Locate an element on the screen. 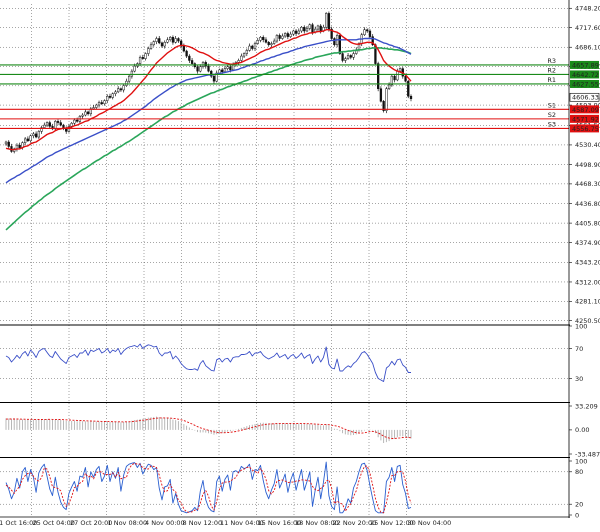  time-axis-label: 1 Nov 08:00 is located at coordinates (128, 523).